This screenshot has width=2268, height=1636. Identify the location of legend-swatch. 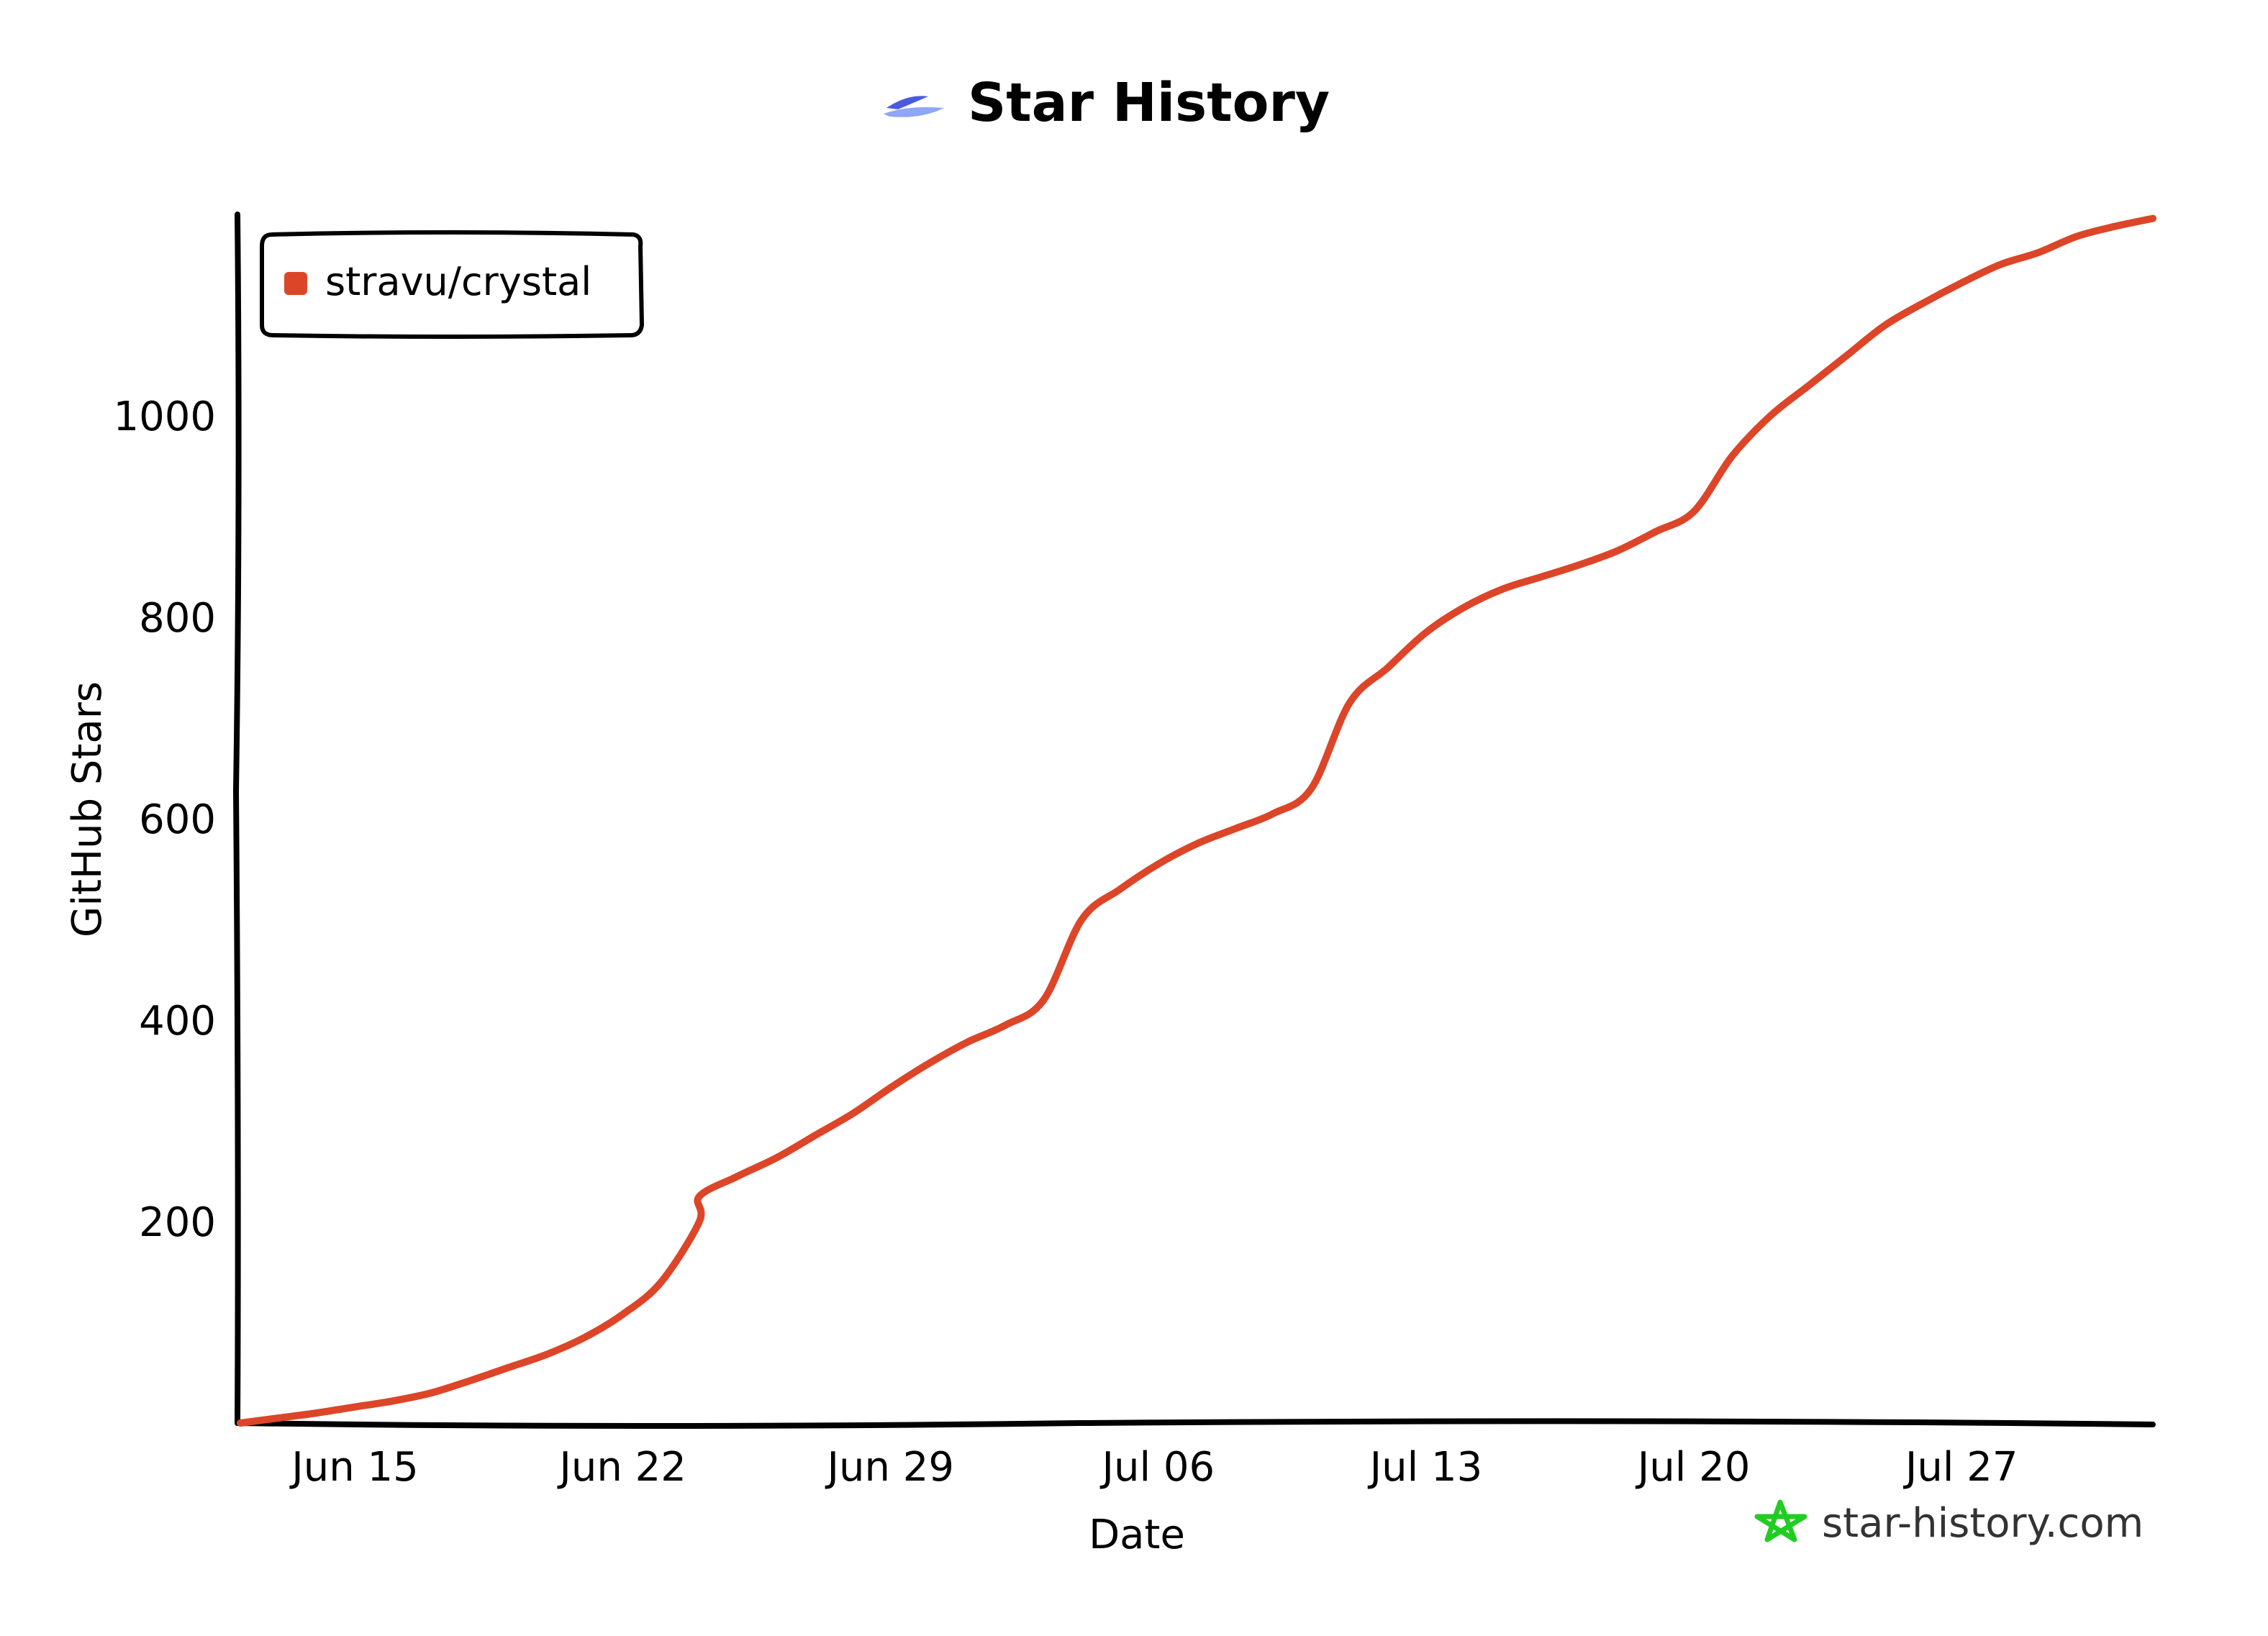
(295, 283).